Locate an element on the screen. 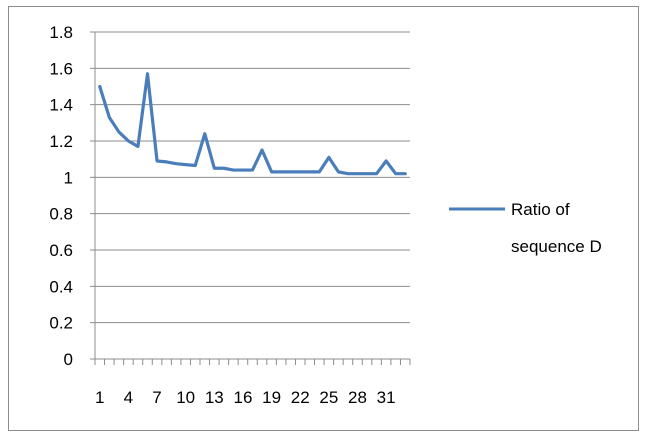 This screenshot has width=647, height=439. x-tick-label: 25 is located at coordinates (328, 397).